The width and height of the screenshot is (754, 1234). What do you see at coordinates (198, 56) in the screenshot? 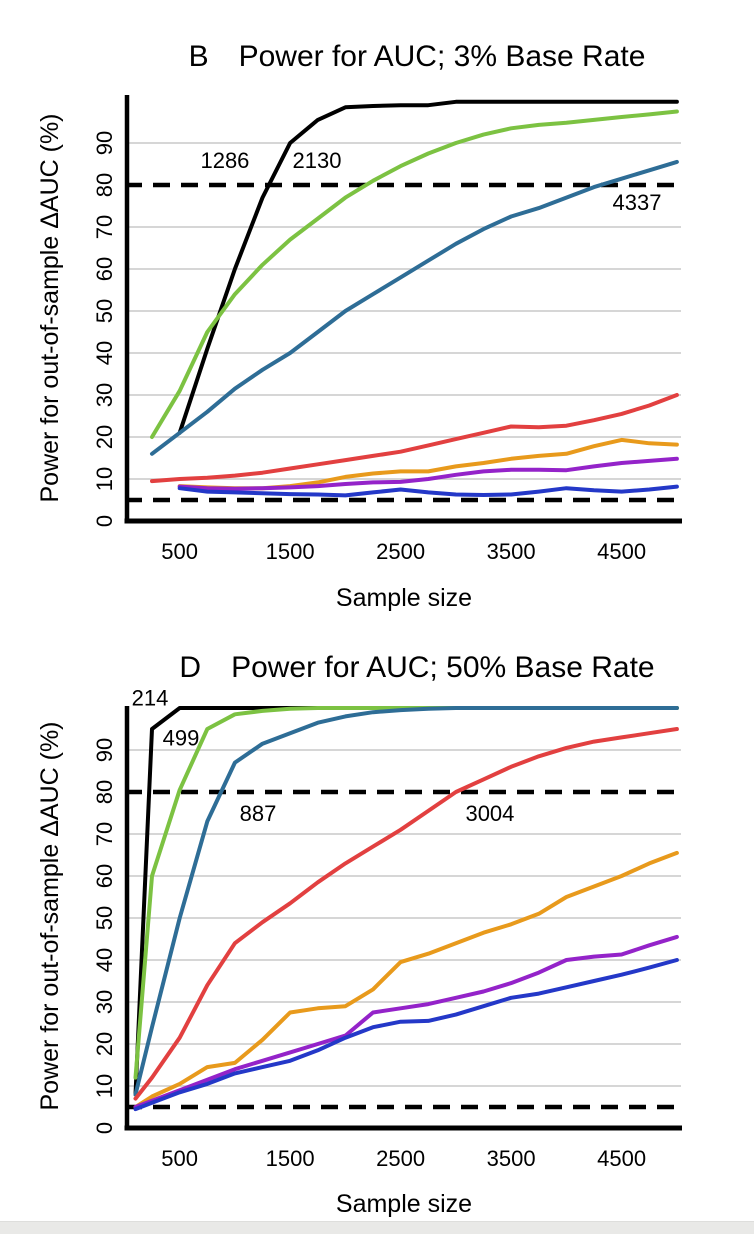
I see `panel-b-letter: B` at bounding box center [198, 56].